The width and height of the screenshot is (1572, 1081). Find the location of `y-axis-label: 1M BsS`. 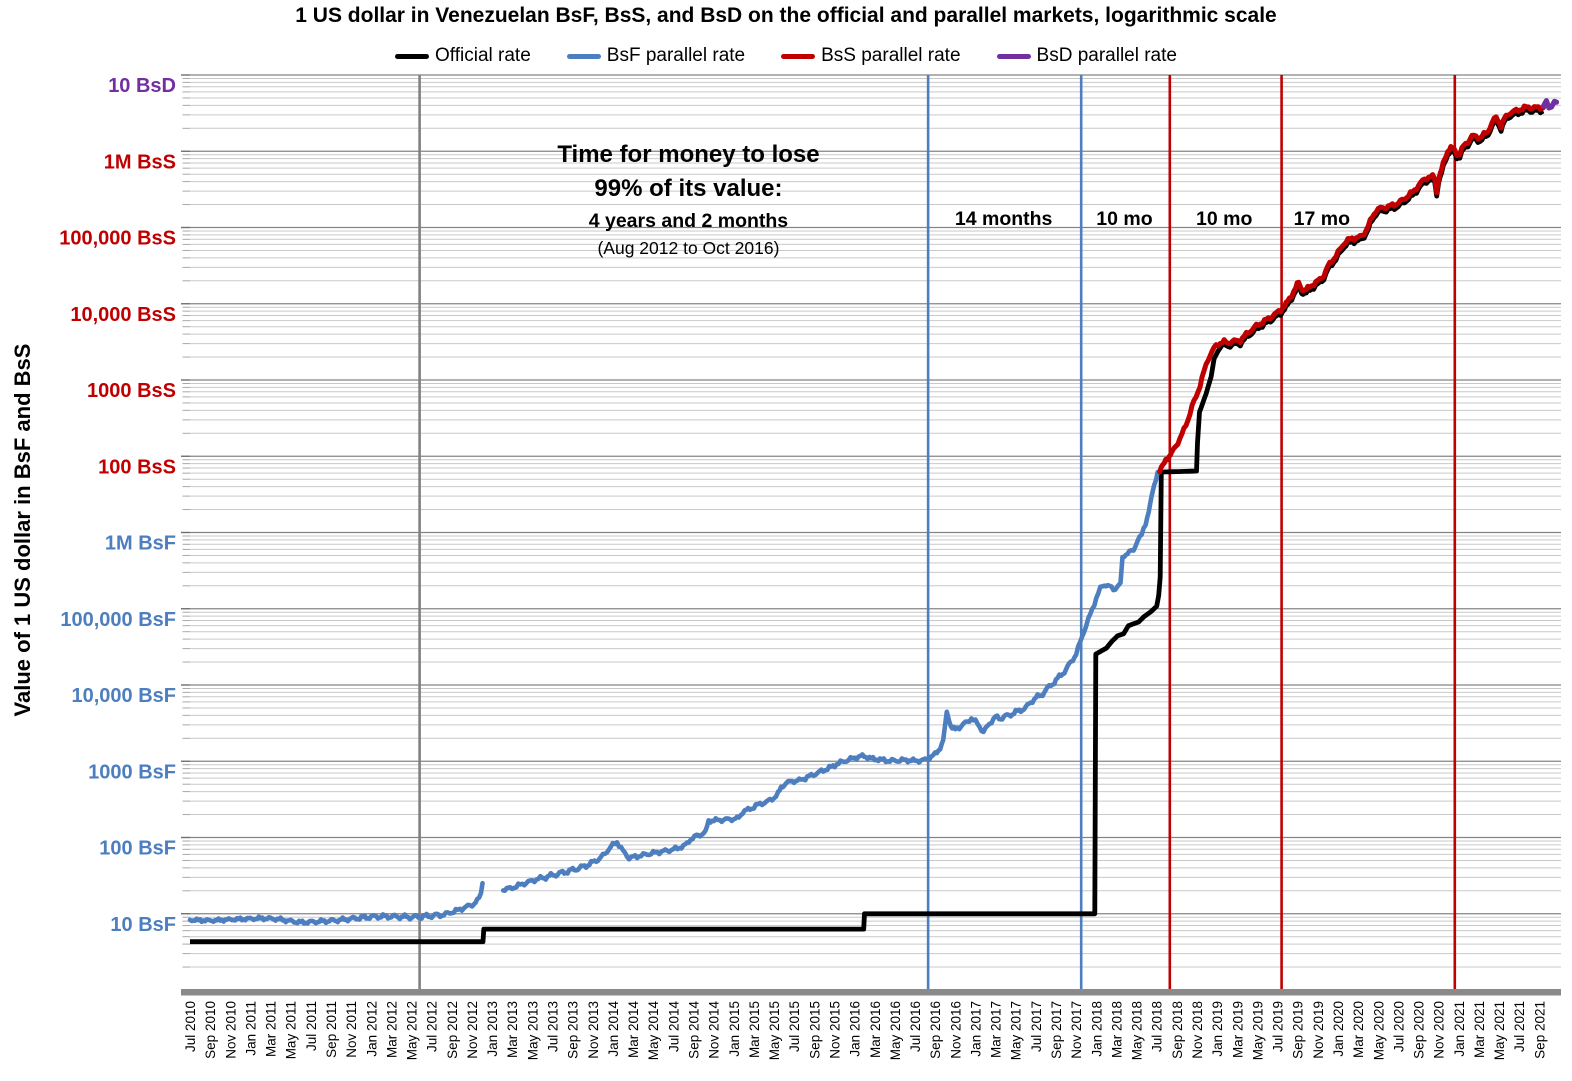

y-axis-label: 1M BsS is located at coordinates (140, 162).